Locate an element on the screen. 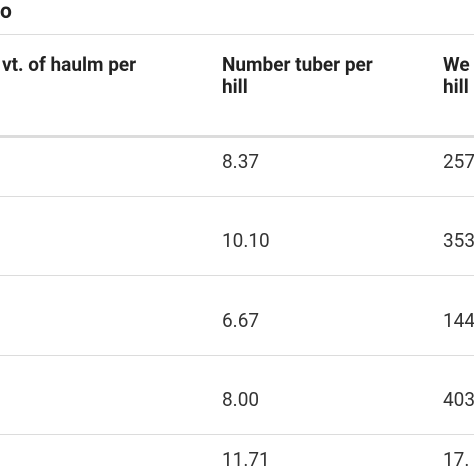  column-header: We is located at coordinates (456, 64).